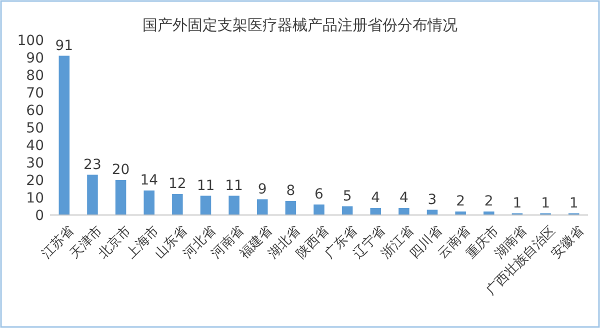 This screenshot has height=328, width=600. Describe the element at coordinates (35, 111) in the screenshot. I see `y-tick-label: 60` at that location.